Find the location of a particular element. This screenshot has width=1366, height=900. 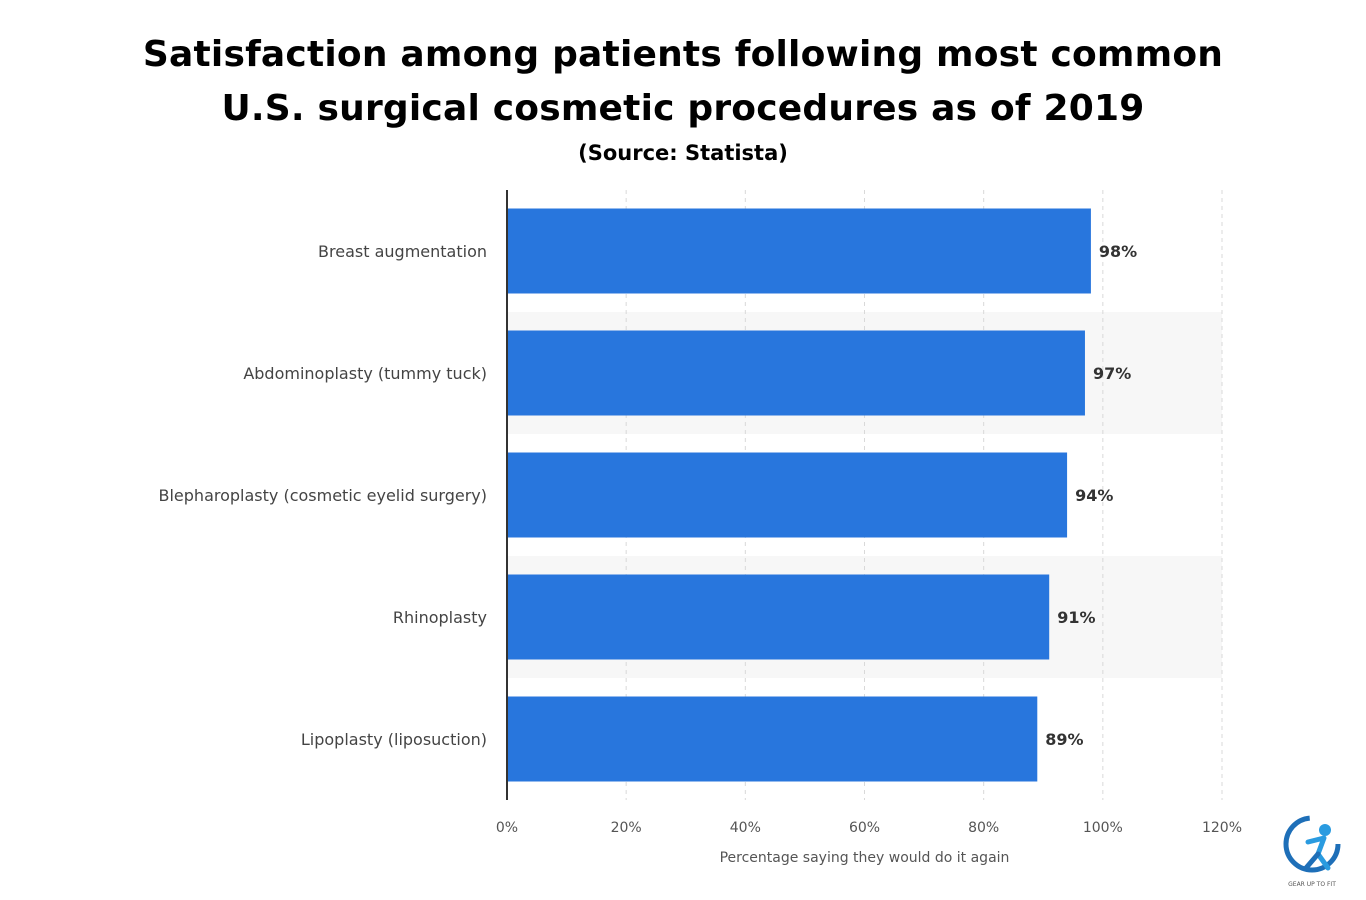

logo-text: GEAR UP TO FIT is located at coordinates (1312, 884).